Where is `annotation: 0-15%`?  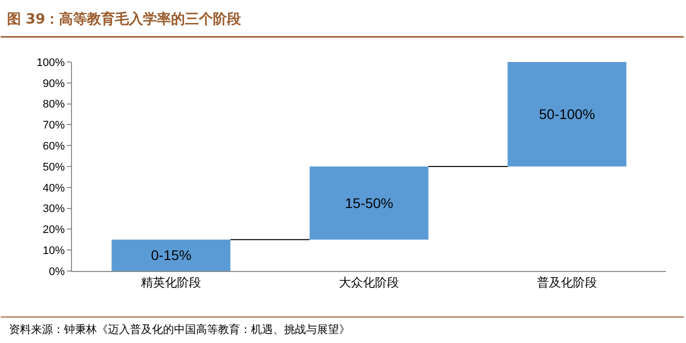 annotation: 0-15% is located at coordinates (171, 255).